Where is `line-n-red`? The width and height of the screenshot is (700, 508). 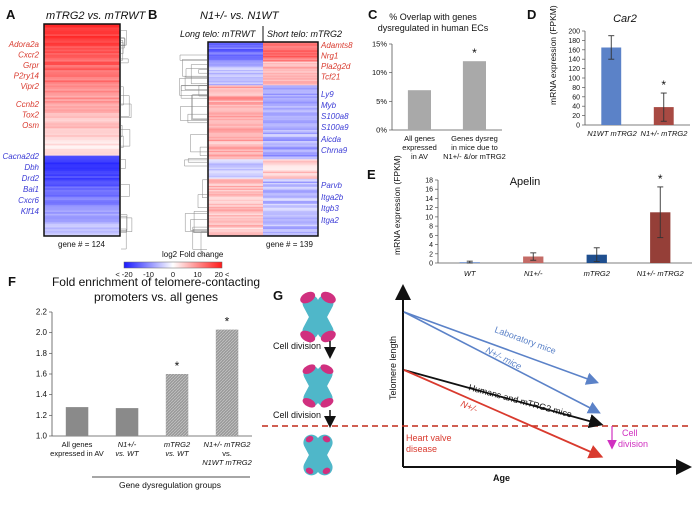
line-n-red is located at coordinates (503, 414).